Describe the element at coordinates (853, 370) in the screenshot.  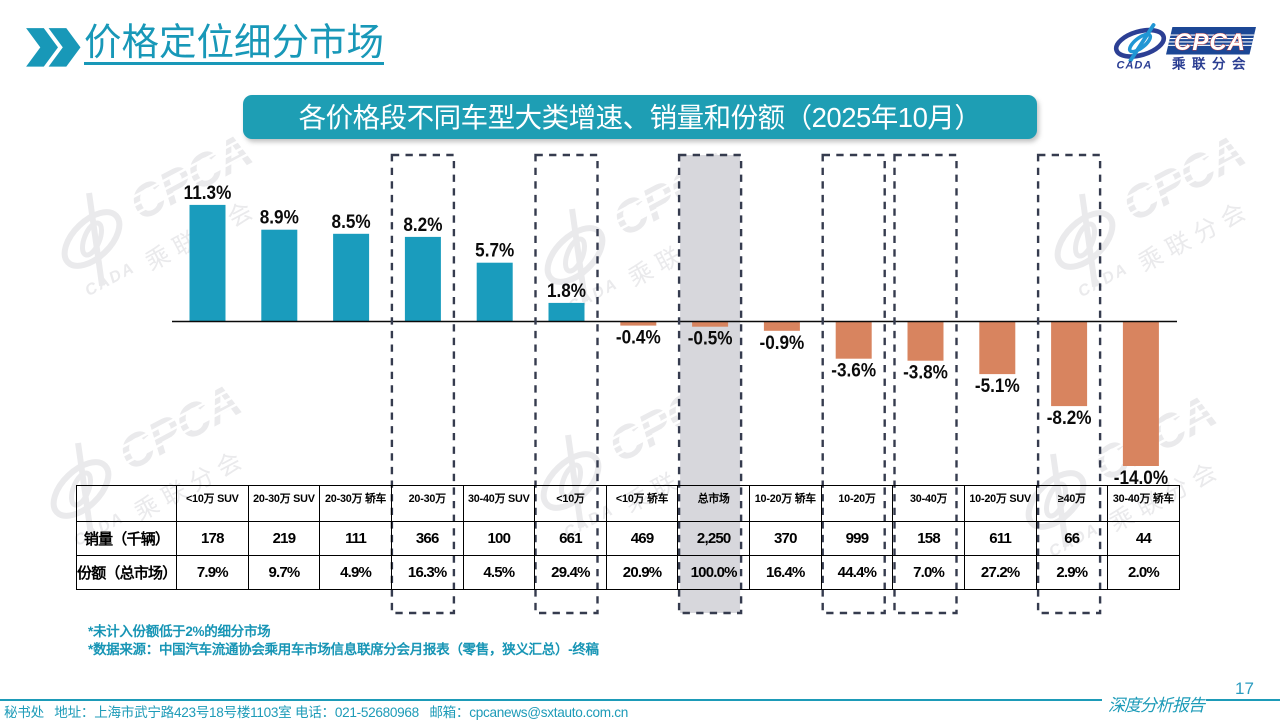
I see `svg-text: -3.6%` at that location.